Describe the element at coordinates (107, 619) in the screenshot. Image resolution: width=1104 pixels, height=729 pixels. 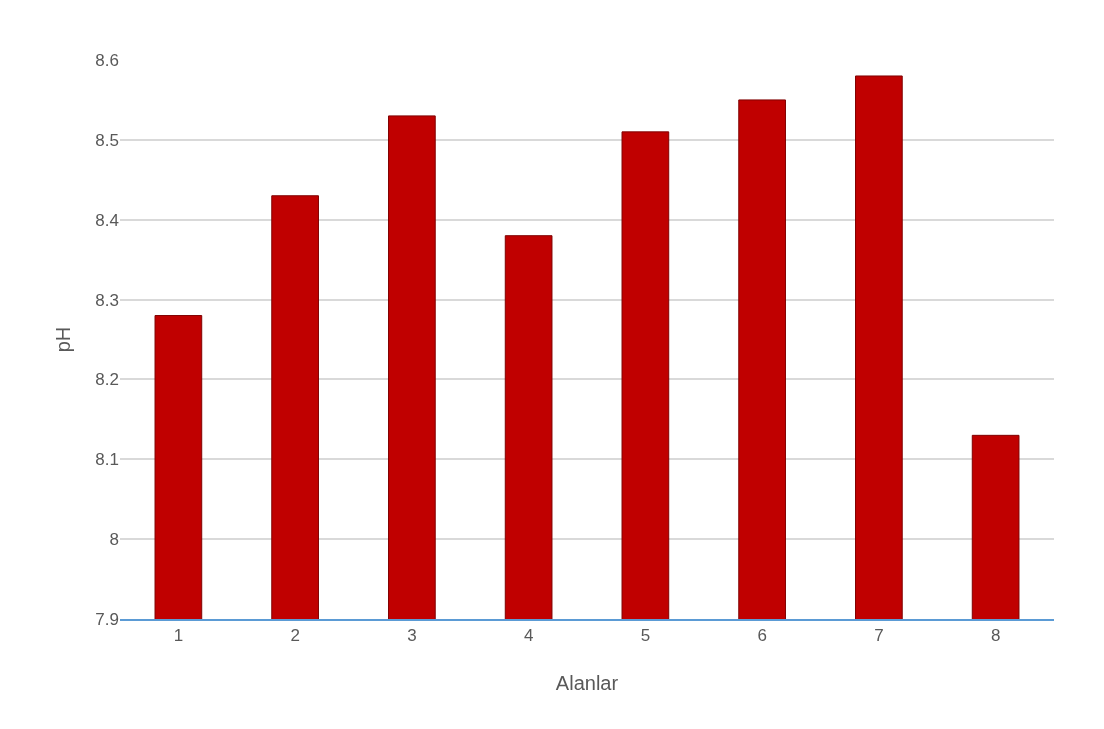
I see `y-tick-label: 7.9` at that location.